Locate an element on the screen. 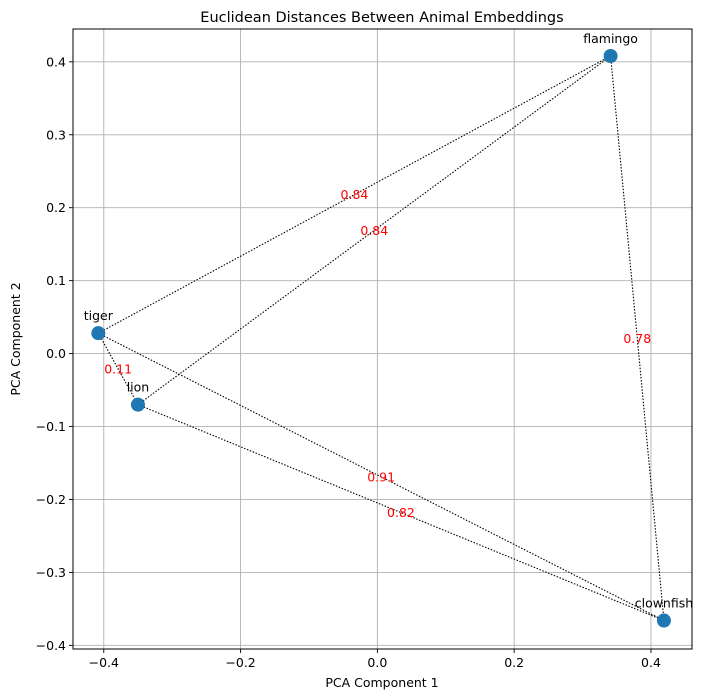 This screenshot has width=707, height=699. x-tick-label: 0.4 is located at coordinates (651, 662).